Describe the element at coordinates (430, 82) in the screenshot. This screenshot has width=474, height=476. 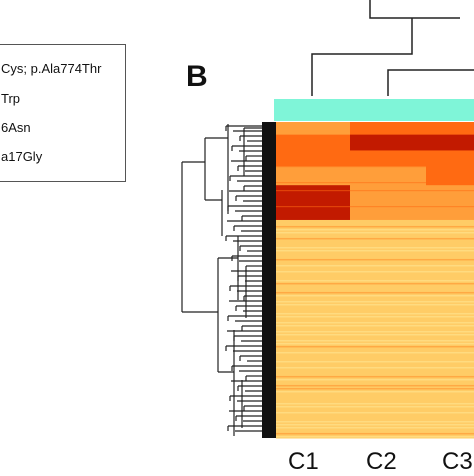
I see `col-dendro-right` at that location.